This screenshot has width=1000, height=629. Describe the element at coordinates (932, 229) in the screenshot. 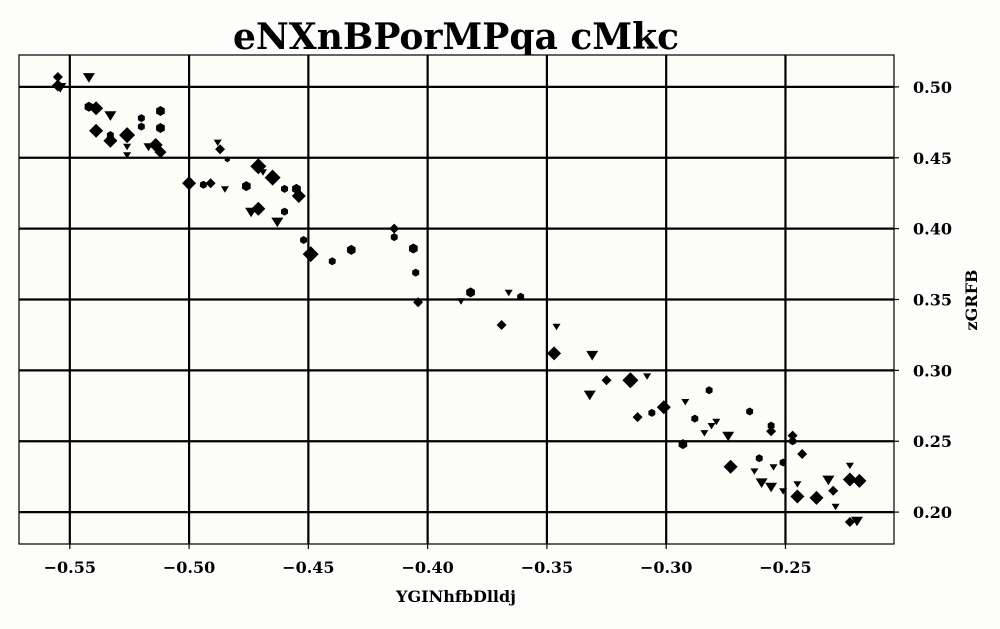

I see `y-tick-label: 0.40` at that location.